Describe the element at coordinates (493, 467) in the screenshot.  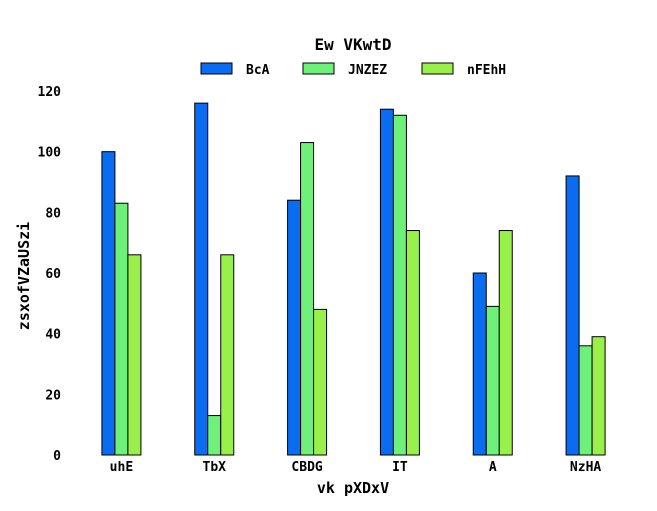
I see `x-tick-label: A` at that location.